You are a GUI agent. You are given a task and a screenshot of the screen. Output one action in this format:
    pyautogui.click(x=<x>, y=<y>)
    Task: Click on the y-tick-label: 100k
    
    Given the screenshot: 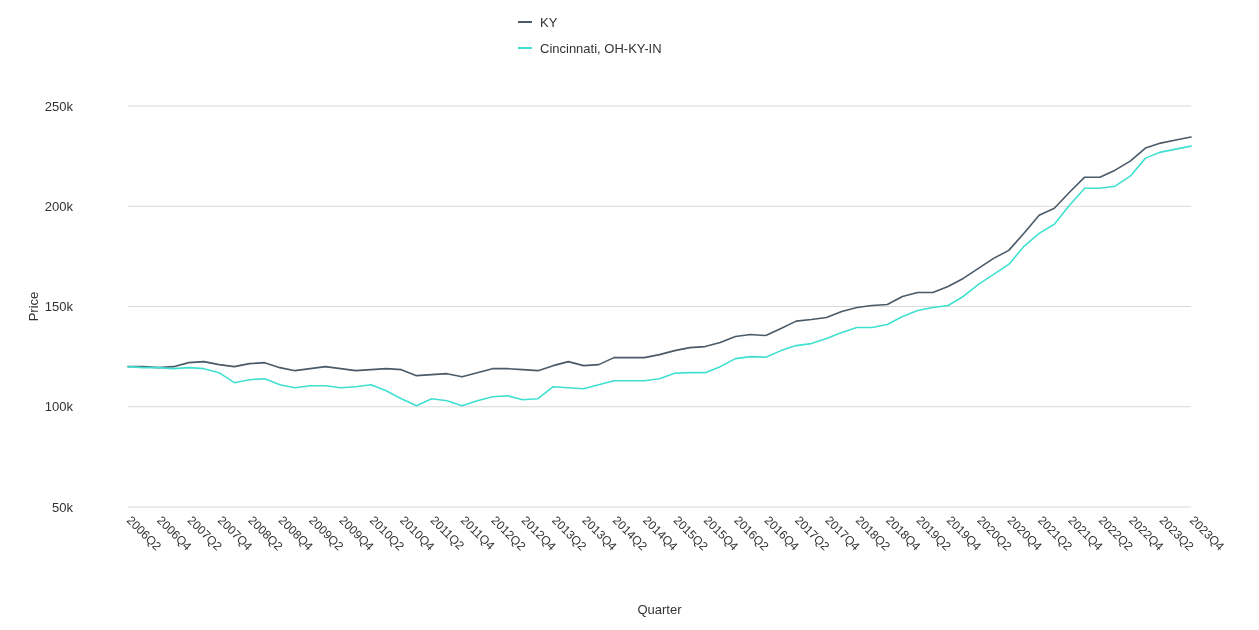 What is the action you would take?
    pyautogui.click(x=59, y=407)
    